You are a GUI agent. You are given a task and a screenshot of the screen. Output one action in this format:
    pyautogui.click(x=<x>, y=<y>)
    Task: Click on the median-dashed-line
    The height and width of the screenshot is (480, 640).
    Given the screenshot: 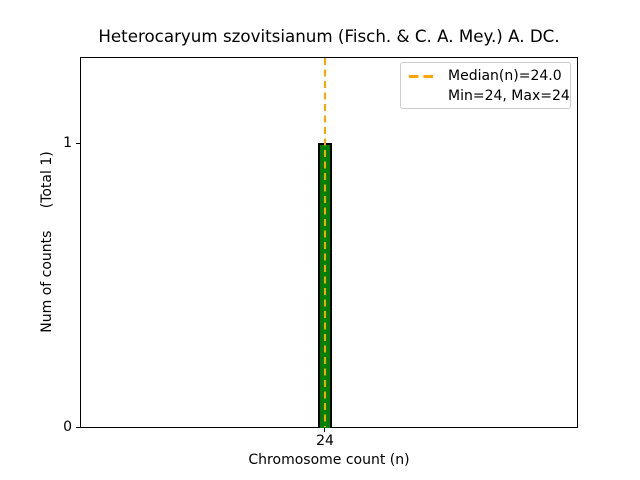 What is the action you would take?
    pyautogui.click(x=325, y=242)
    